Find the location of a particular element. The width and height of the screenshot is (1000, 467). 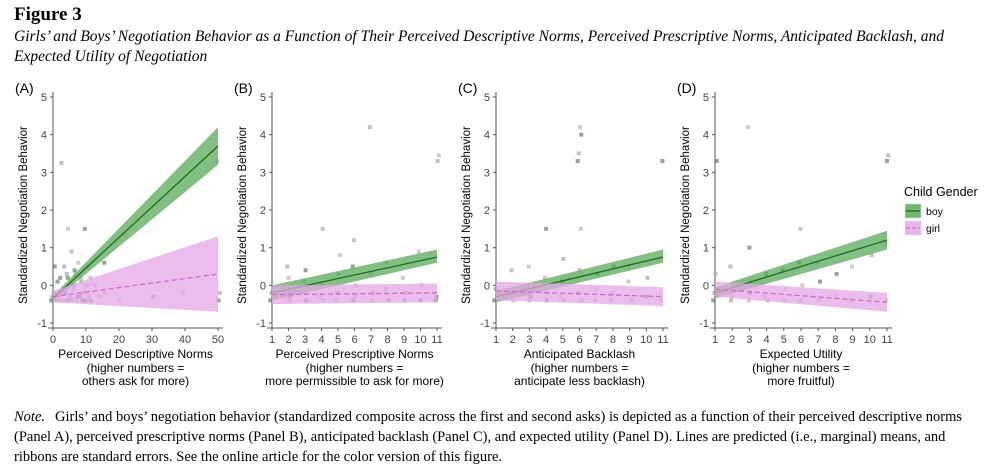

boy-ribbon is located at coordinates (135, 214).